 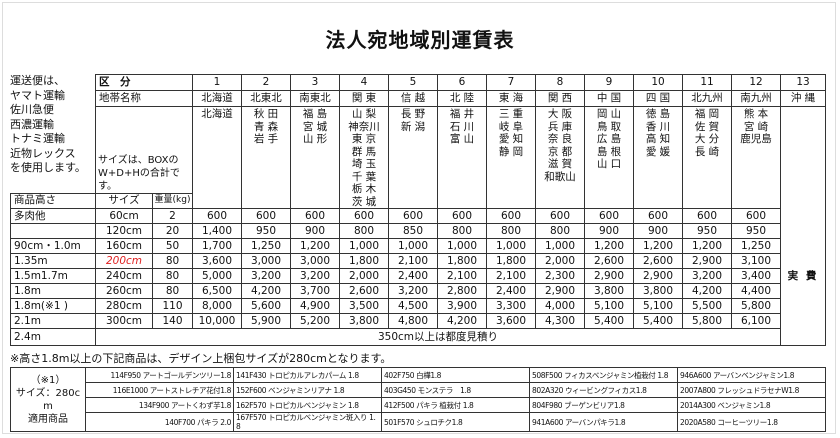 I want to click on prefecture: 千 葉, so click(x=364, y=176).